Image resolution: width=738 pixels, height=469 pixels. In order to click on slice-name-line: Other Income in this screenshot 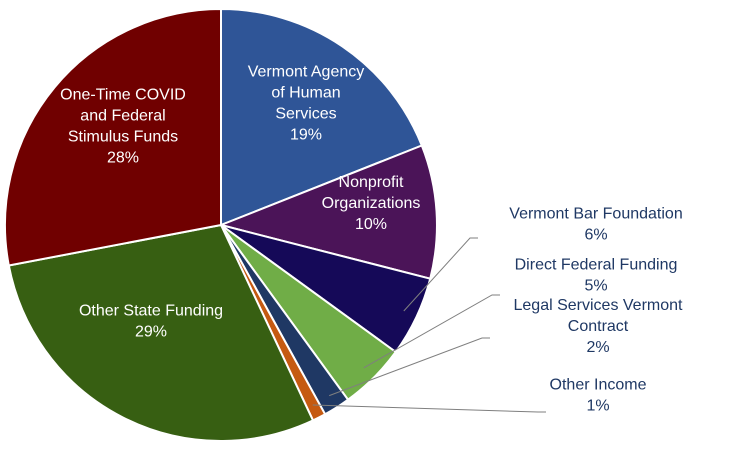, I will do `click(598, 385)`.